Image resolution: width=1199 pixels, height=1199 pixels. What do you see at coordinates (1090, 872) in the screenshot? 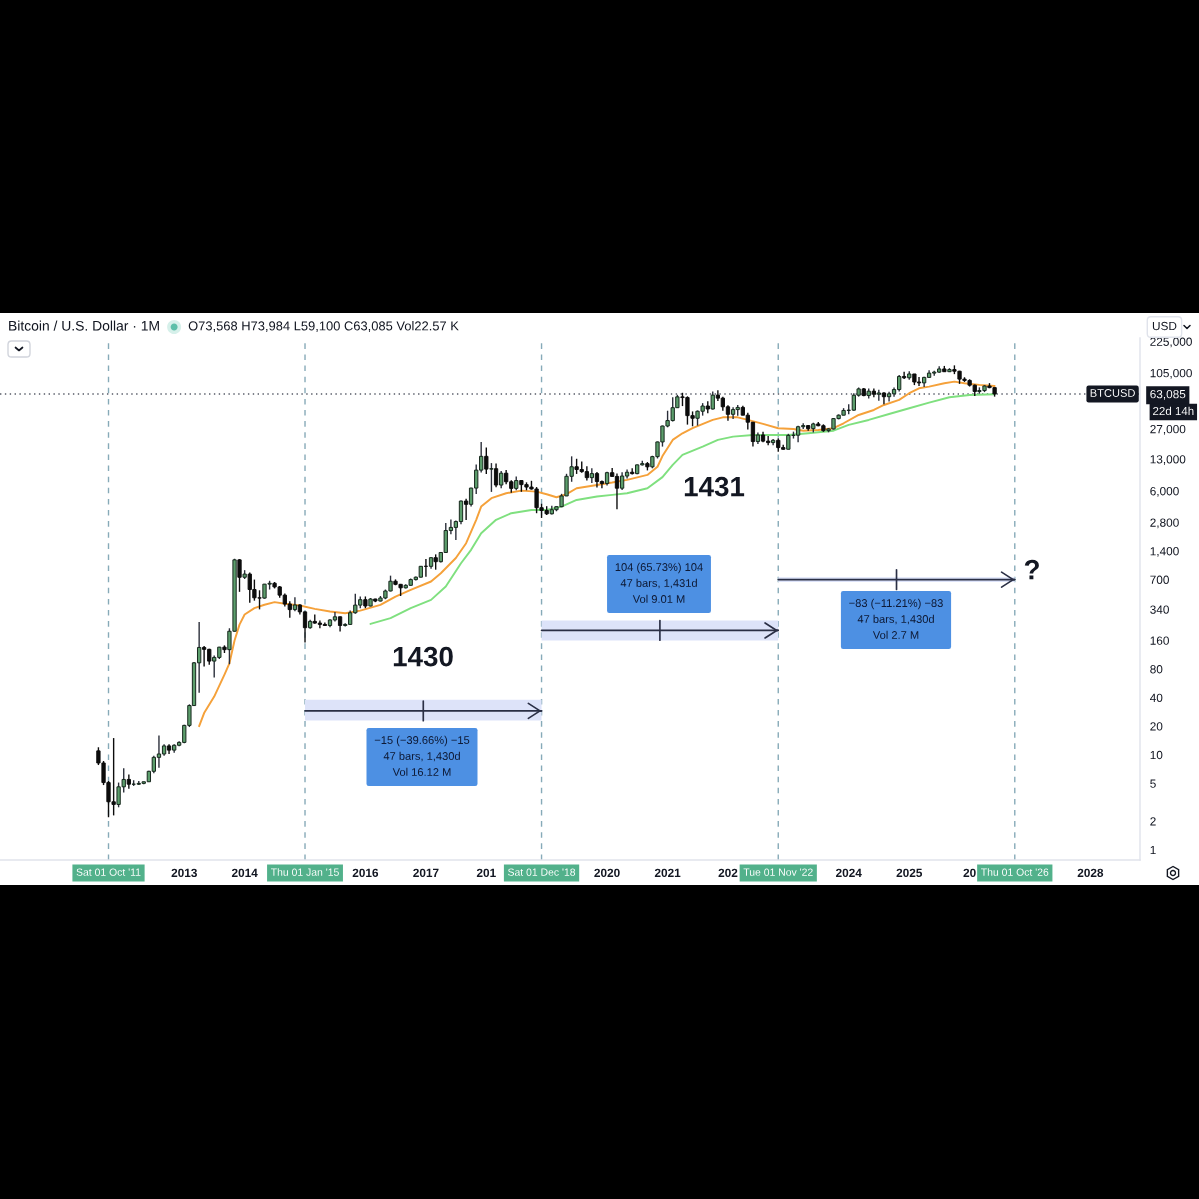
I see `x-tick-label: 2028` at bounding box center [1090, 872].